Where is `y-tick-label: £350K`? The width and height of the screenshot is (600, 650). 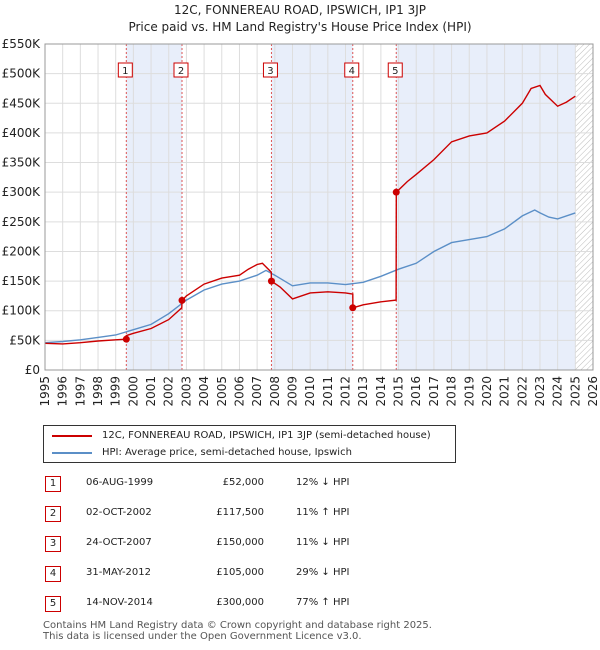 y-tick-label: £350K is located at coordinates (22, 163).